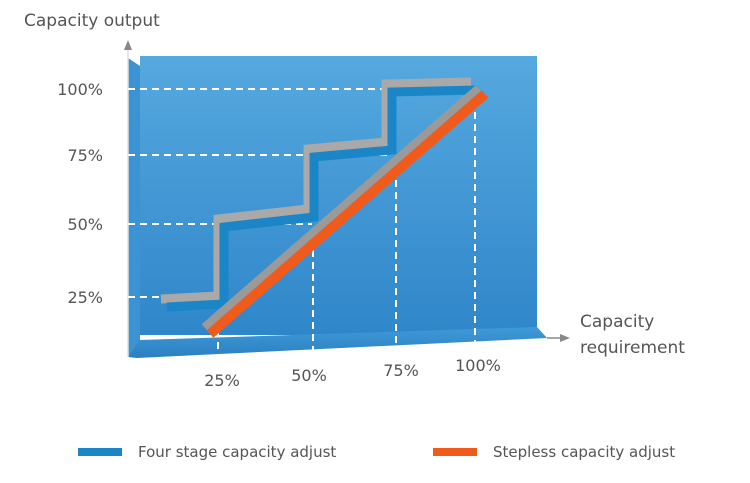 Image resolution: width=750 pixels, height=483 pixels. I want to click on legend-item-four-stage: Four stage capacity adjust, so click(207, 452).